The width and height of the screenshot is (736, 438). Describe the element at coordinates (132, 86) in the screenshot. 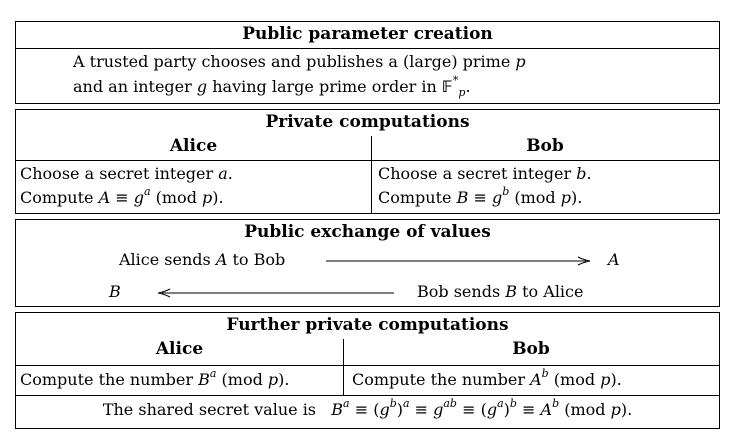

I see `parameter-line-2-prefix: and an integer` at that location.